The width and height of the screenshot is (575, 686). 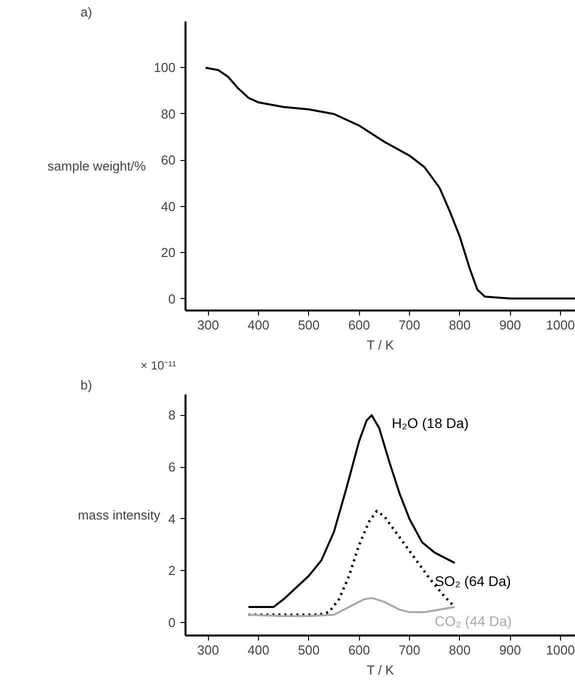 What do you see at coordinates (168, 160) in the screenshot?
I see `y-tick-label: 60` at bounding box center [168, 160].